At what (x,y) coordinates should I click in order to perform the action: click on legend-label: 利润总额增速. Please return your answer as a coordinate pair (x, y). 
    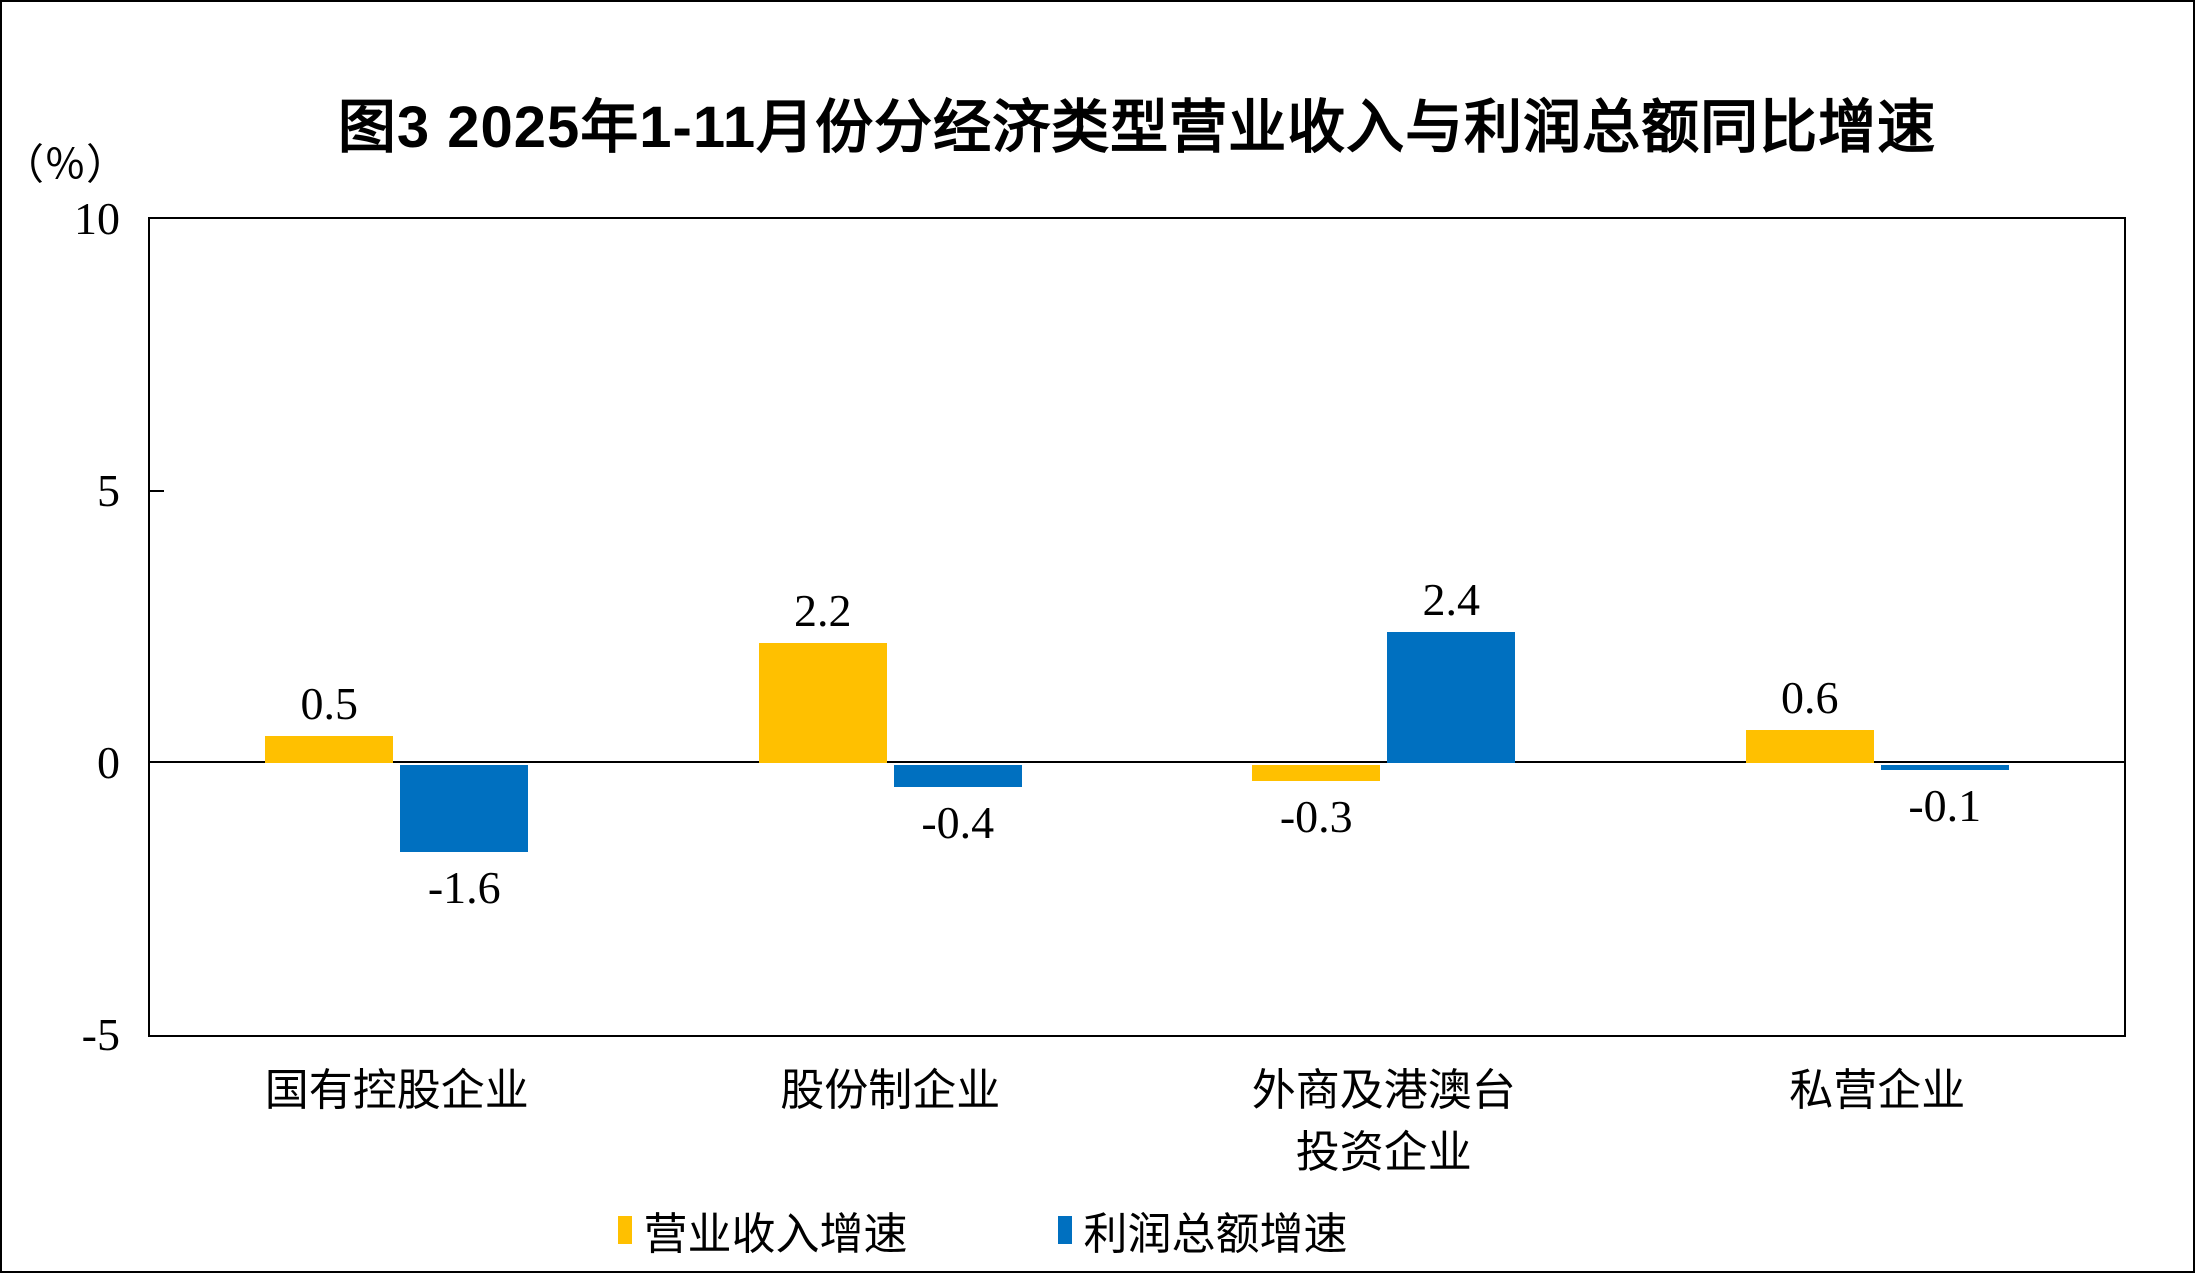
    Looking at the image, I should click on (1215, 1234).